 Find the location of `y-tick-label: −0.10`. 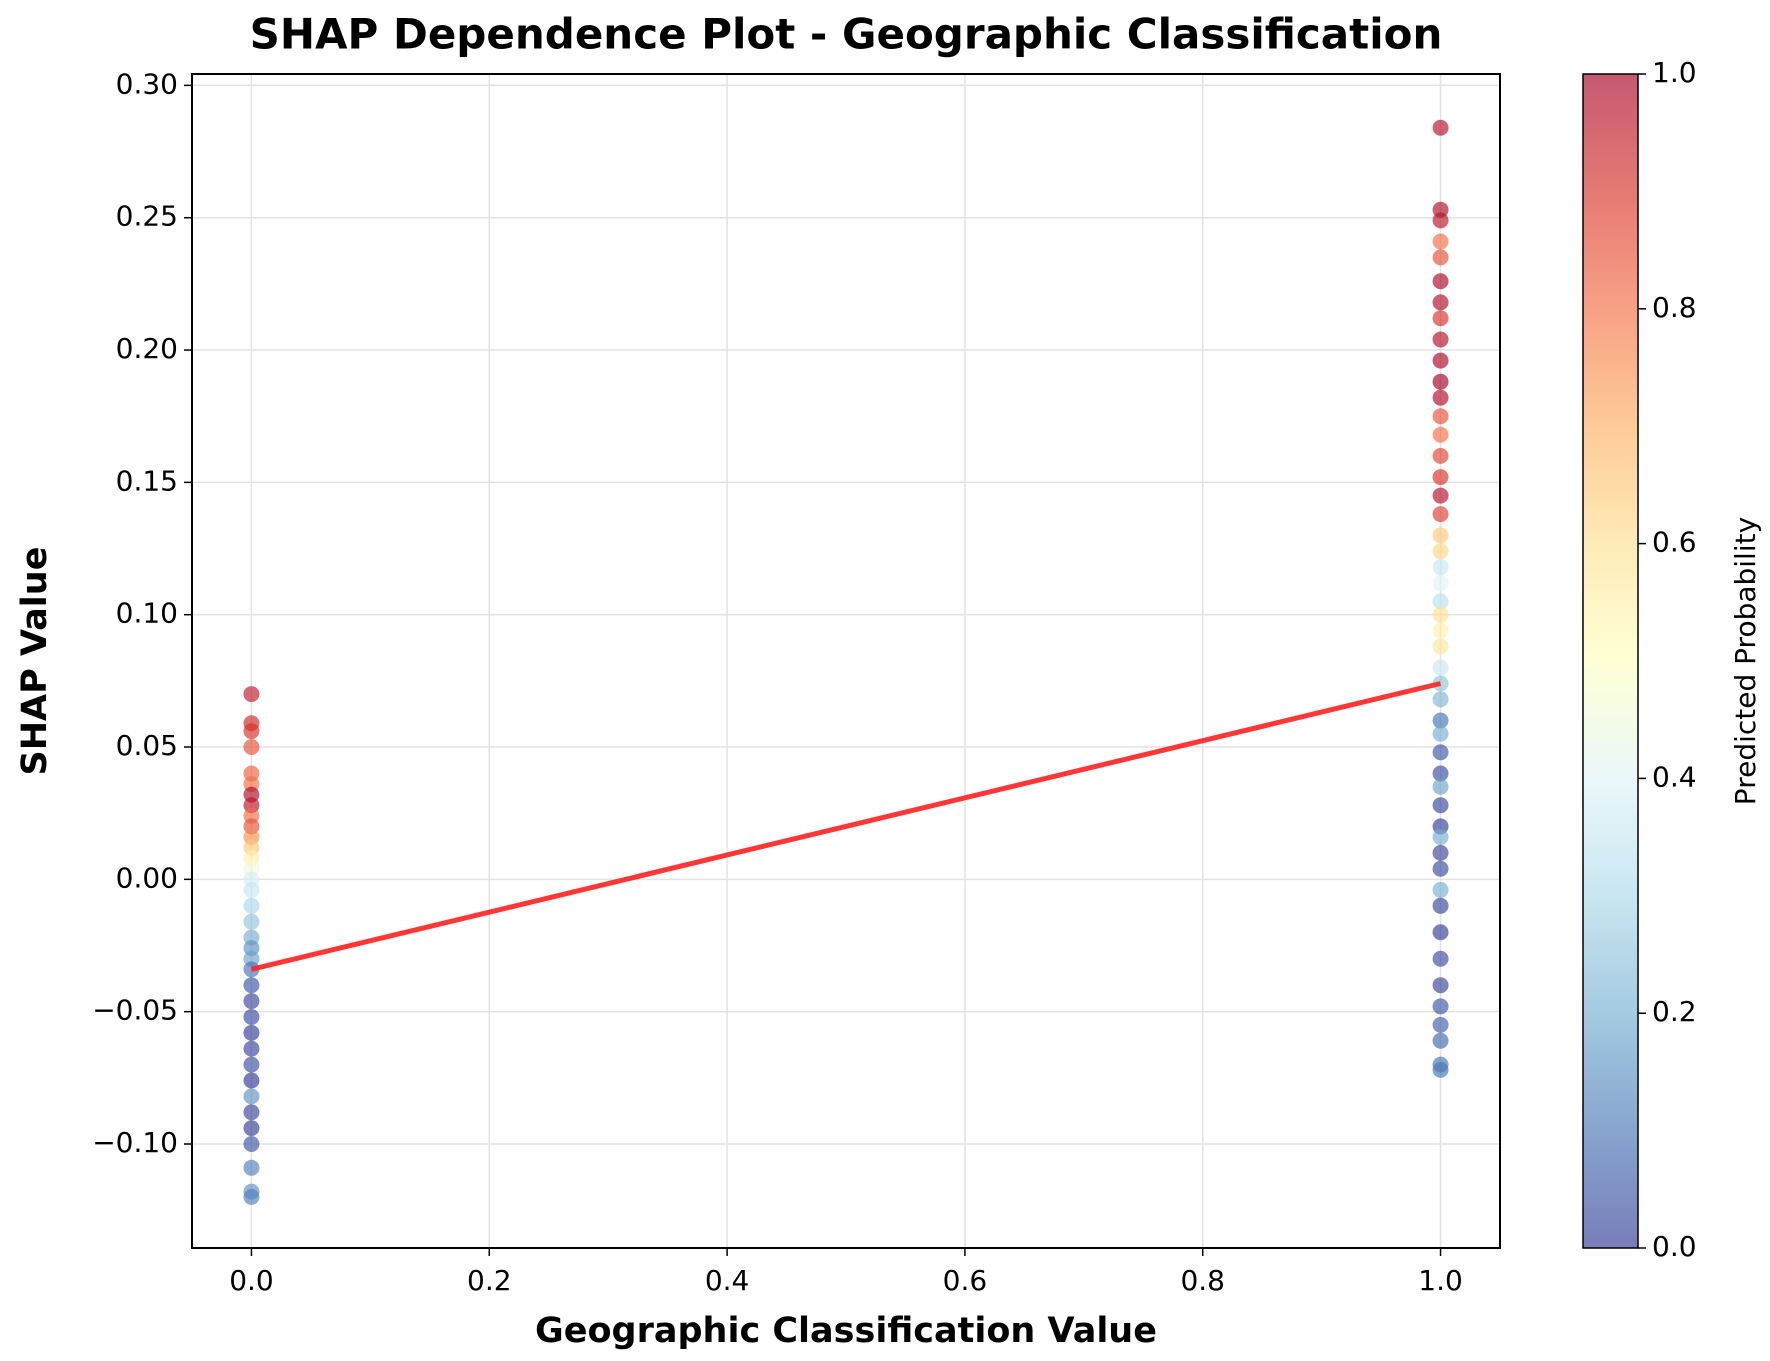

y-tick-label: −0.10 is located at coordinates (135, 1142).